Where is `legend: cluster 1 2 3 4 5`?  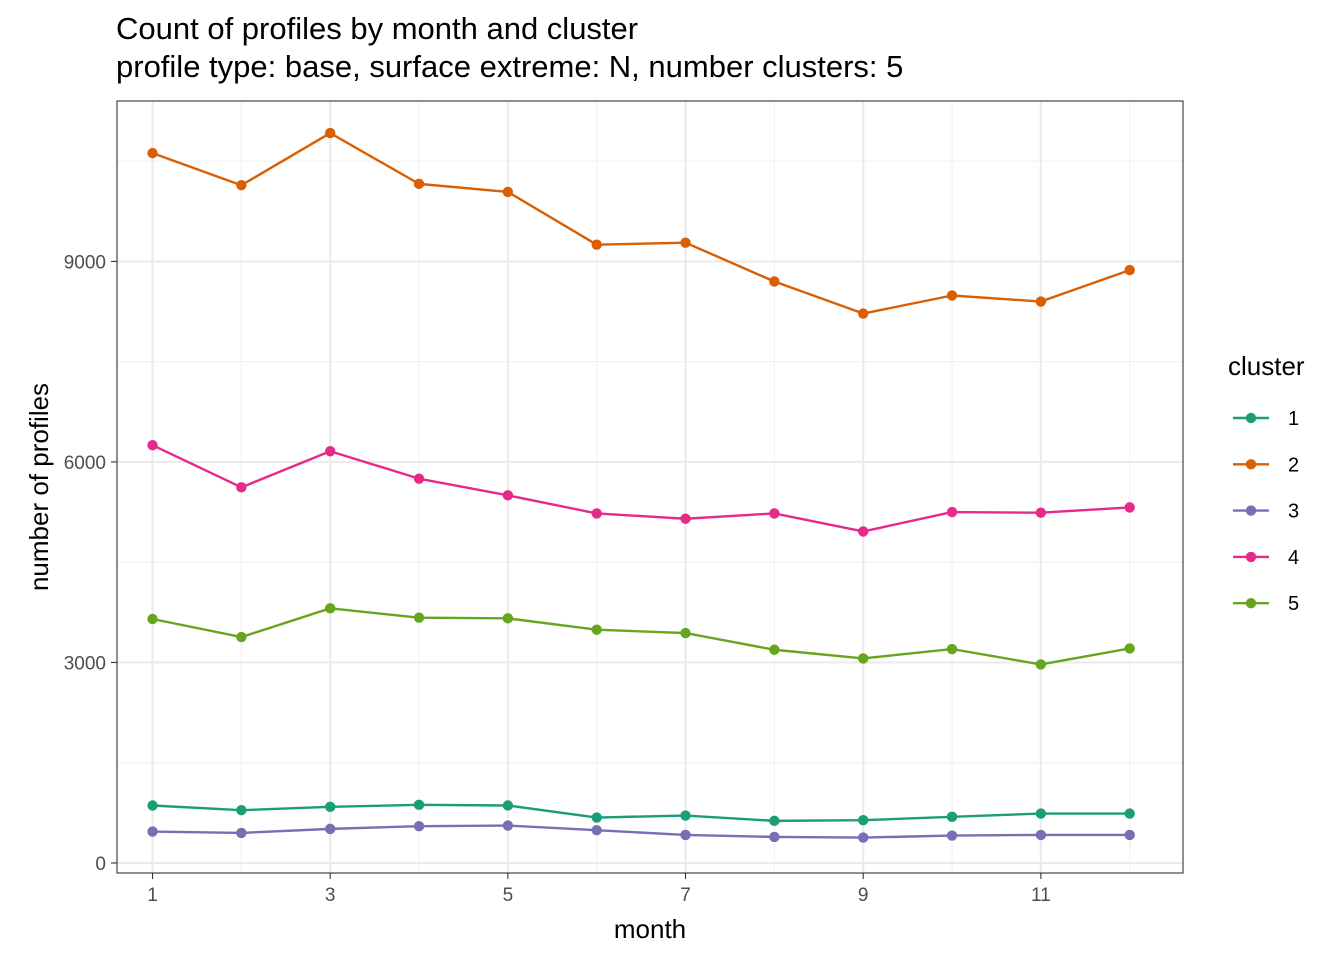 legend: cluster 1 2 3 4 5 is located at coordinates (1266, 483).